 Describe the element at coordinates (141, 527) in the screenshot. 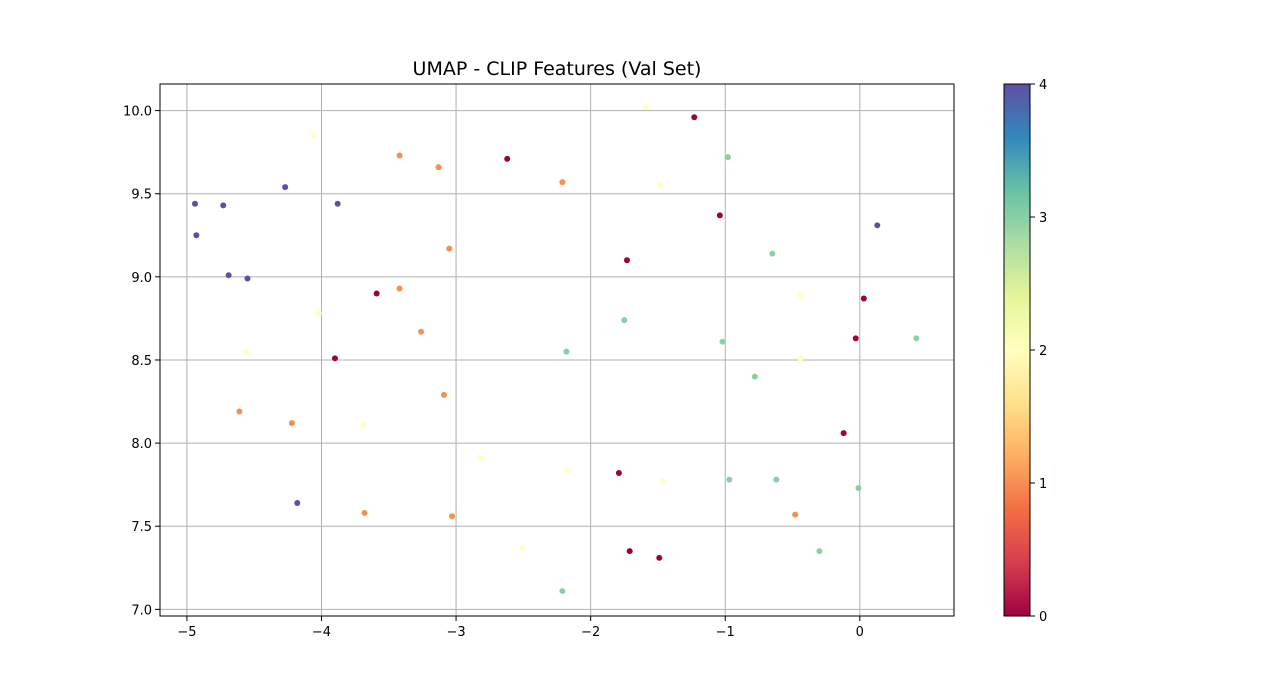

I see `y-tick-label: 7.5` at that location.